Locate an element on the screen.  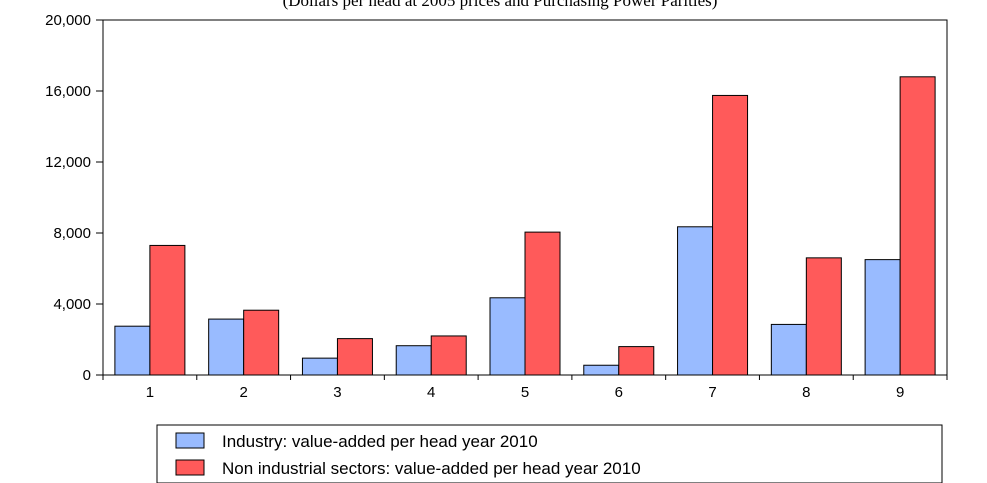
legend-box is located at coordinates (549, 453).